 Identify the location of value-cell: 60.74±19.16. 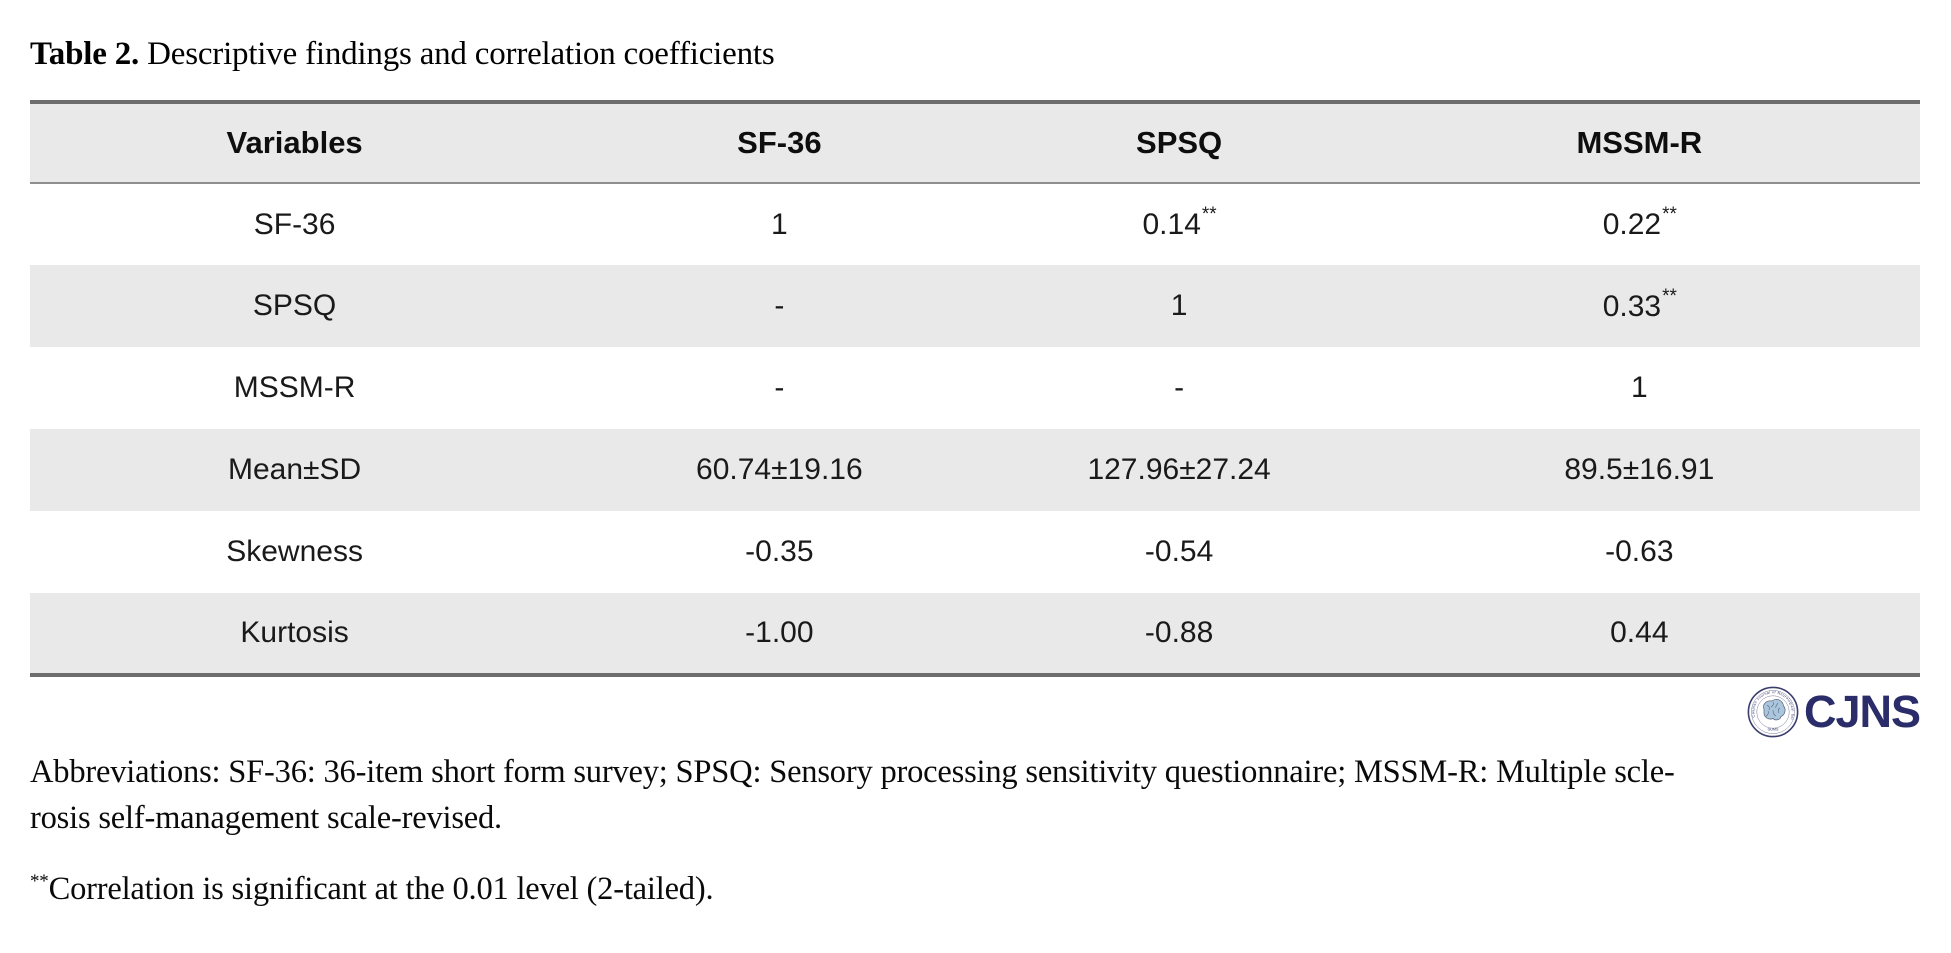
(779, 469).